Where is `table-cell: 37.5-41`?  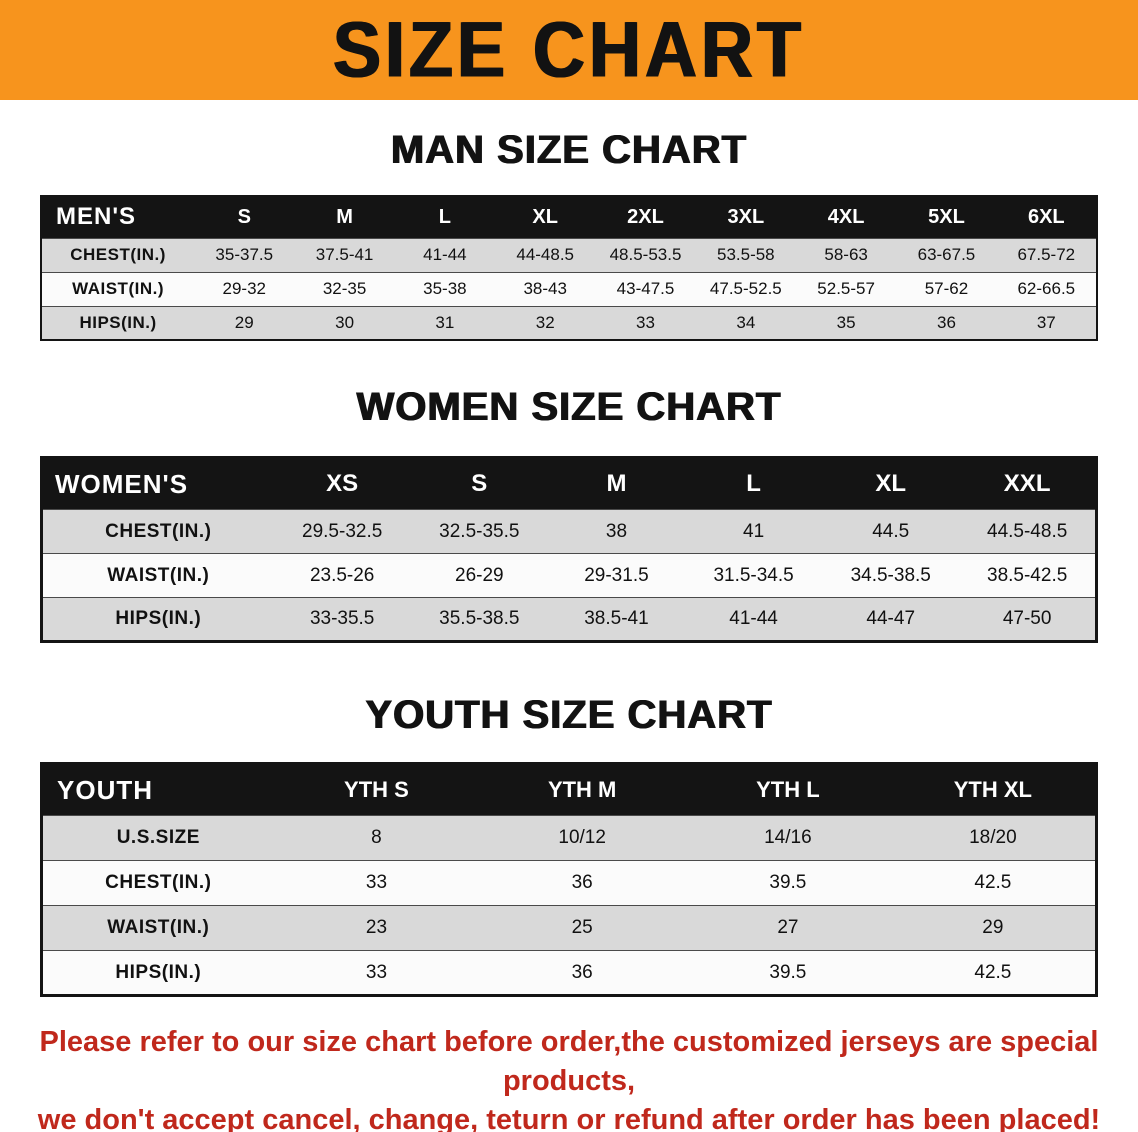 table-cell: 37.5-41 is located at coordinates (344, 254).